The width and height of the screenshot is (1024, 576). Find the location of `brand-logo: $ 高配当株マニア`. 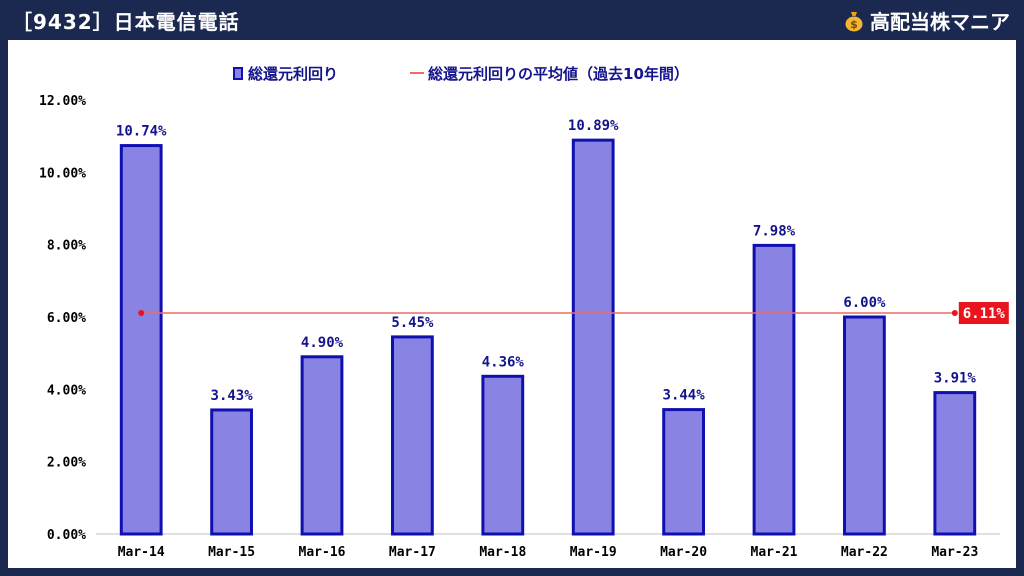

brand-logo: $ 高配当株マニア is located at coordinates (927, 20).